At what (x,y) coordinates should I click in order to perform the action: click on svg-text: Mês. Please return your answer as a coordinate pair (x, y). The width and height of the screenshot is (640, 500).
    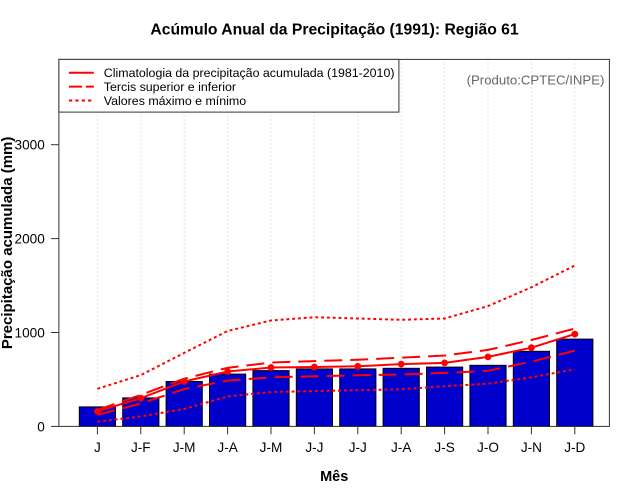
    Looking at the image, I should click on (334, 477).